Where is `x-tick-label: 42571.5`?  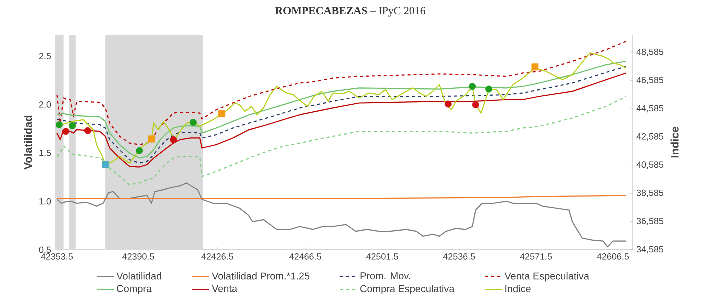 x-tick-label: 42571.5 is located at coordinates (536, 257).